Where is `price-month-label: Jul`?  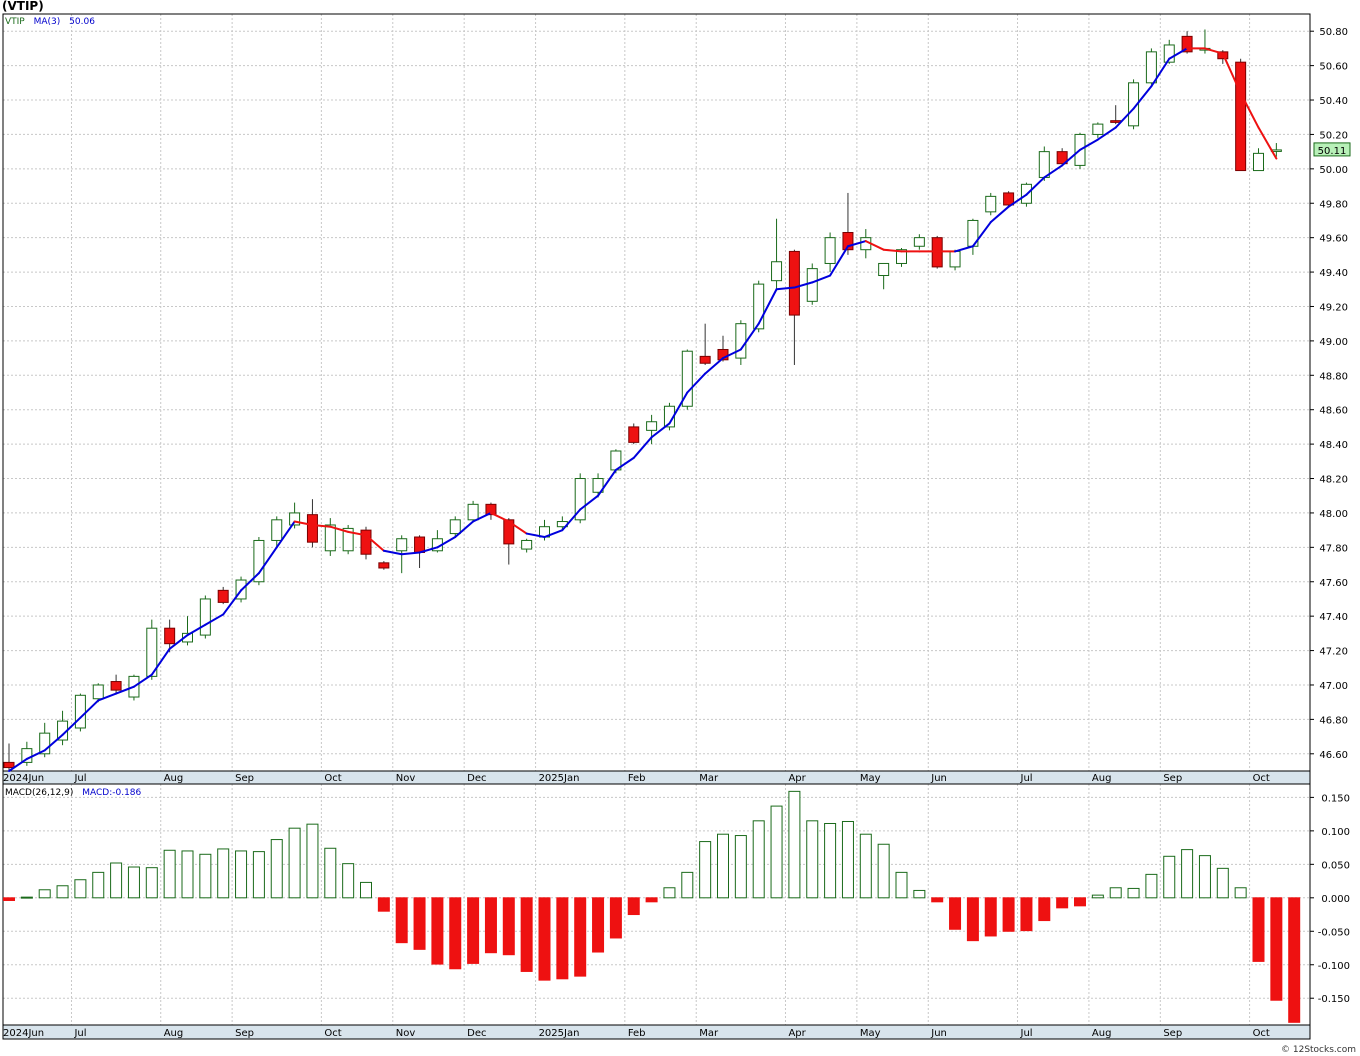
price-month-label: Jul is located at coordinates (1026, 778).